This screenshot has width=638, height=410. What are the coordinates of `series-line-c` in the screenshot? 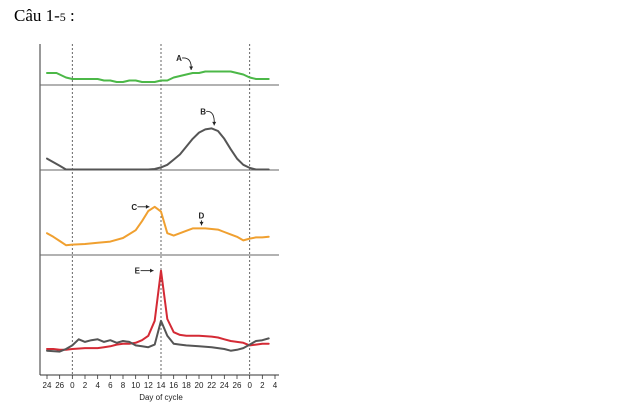 It's located at (158, 226).